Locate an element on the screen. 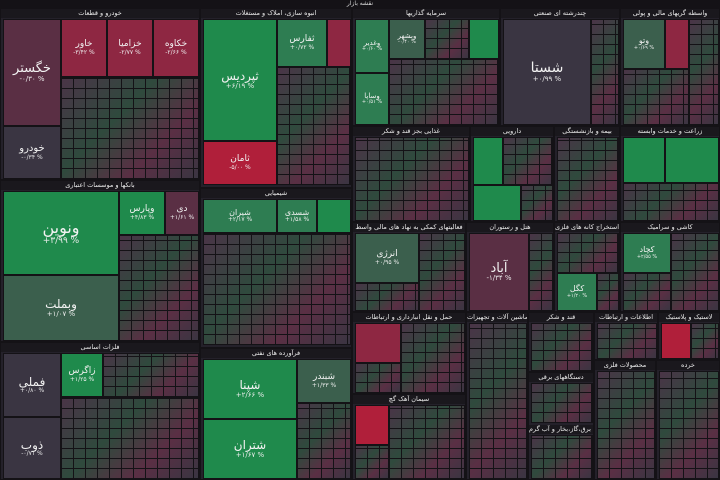  stock-tile: ثامان -۵/۰۰ % is located at coordinates (240, 163).